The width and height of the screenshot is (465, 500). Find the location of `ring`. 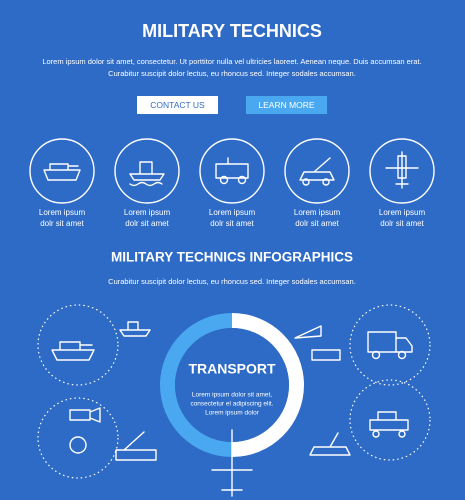

ring is located at coordinates (232, 385).